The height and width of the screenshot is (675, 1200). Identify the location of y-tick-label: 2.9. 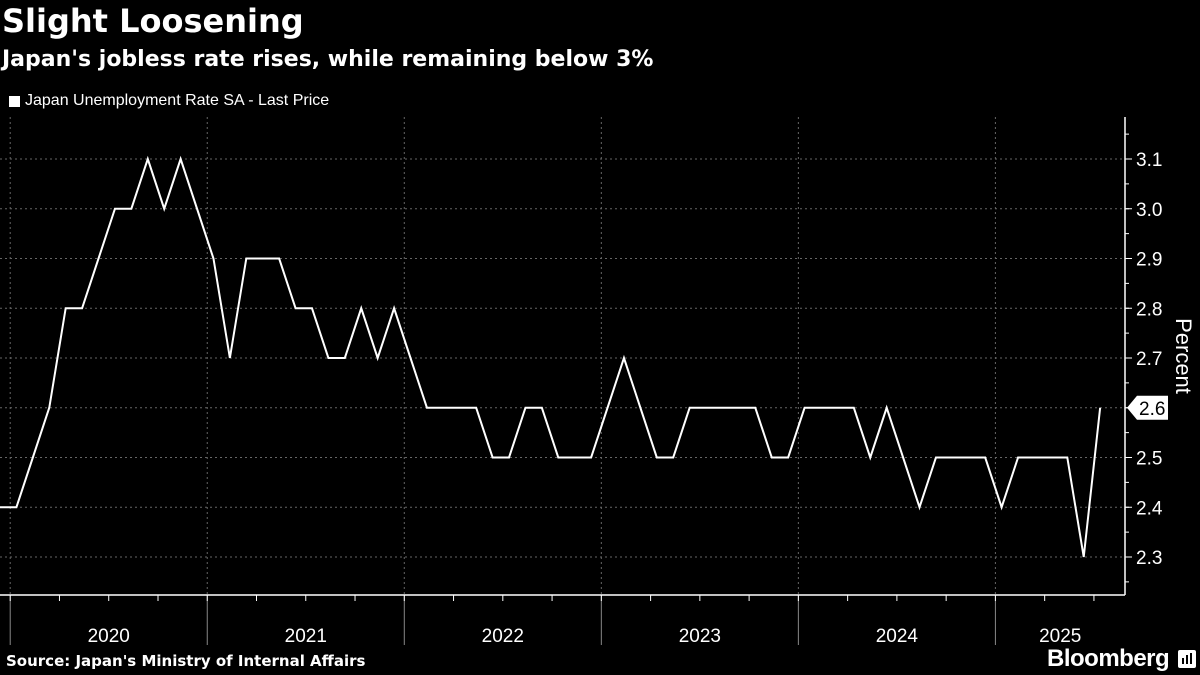
(1149, 260).